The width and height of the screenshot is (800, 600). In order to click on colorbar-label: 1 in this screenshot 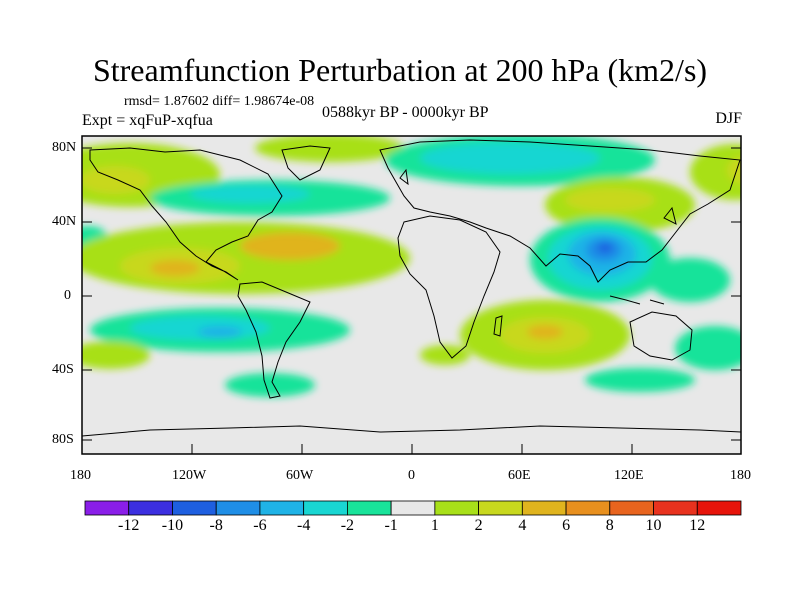, I will do `click(434, 525)`.